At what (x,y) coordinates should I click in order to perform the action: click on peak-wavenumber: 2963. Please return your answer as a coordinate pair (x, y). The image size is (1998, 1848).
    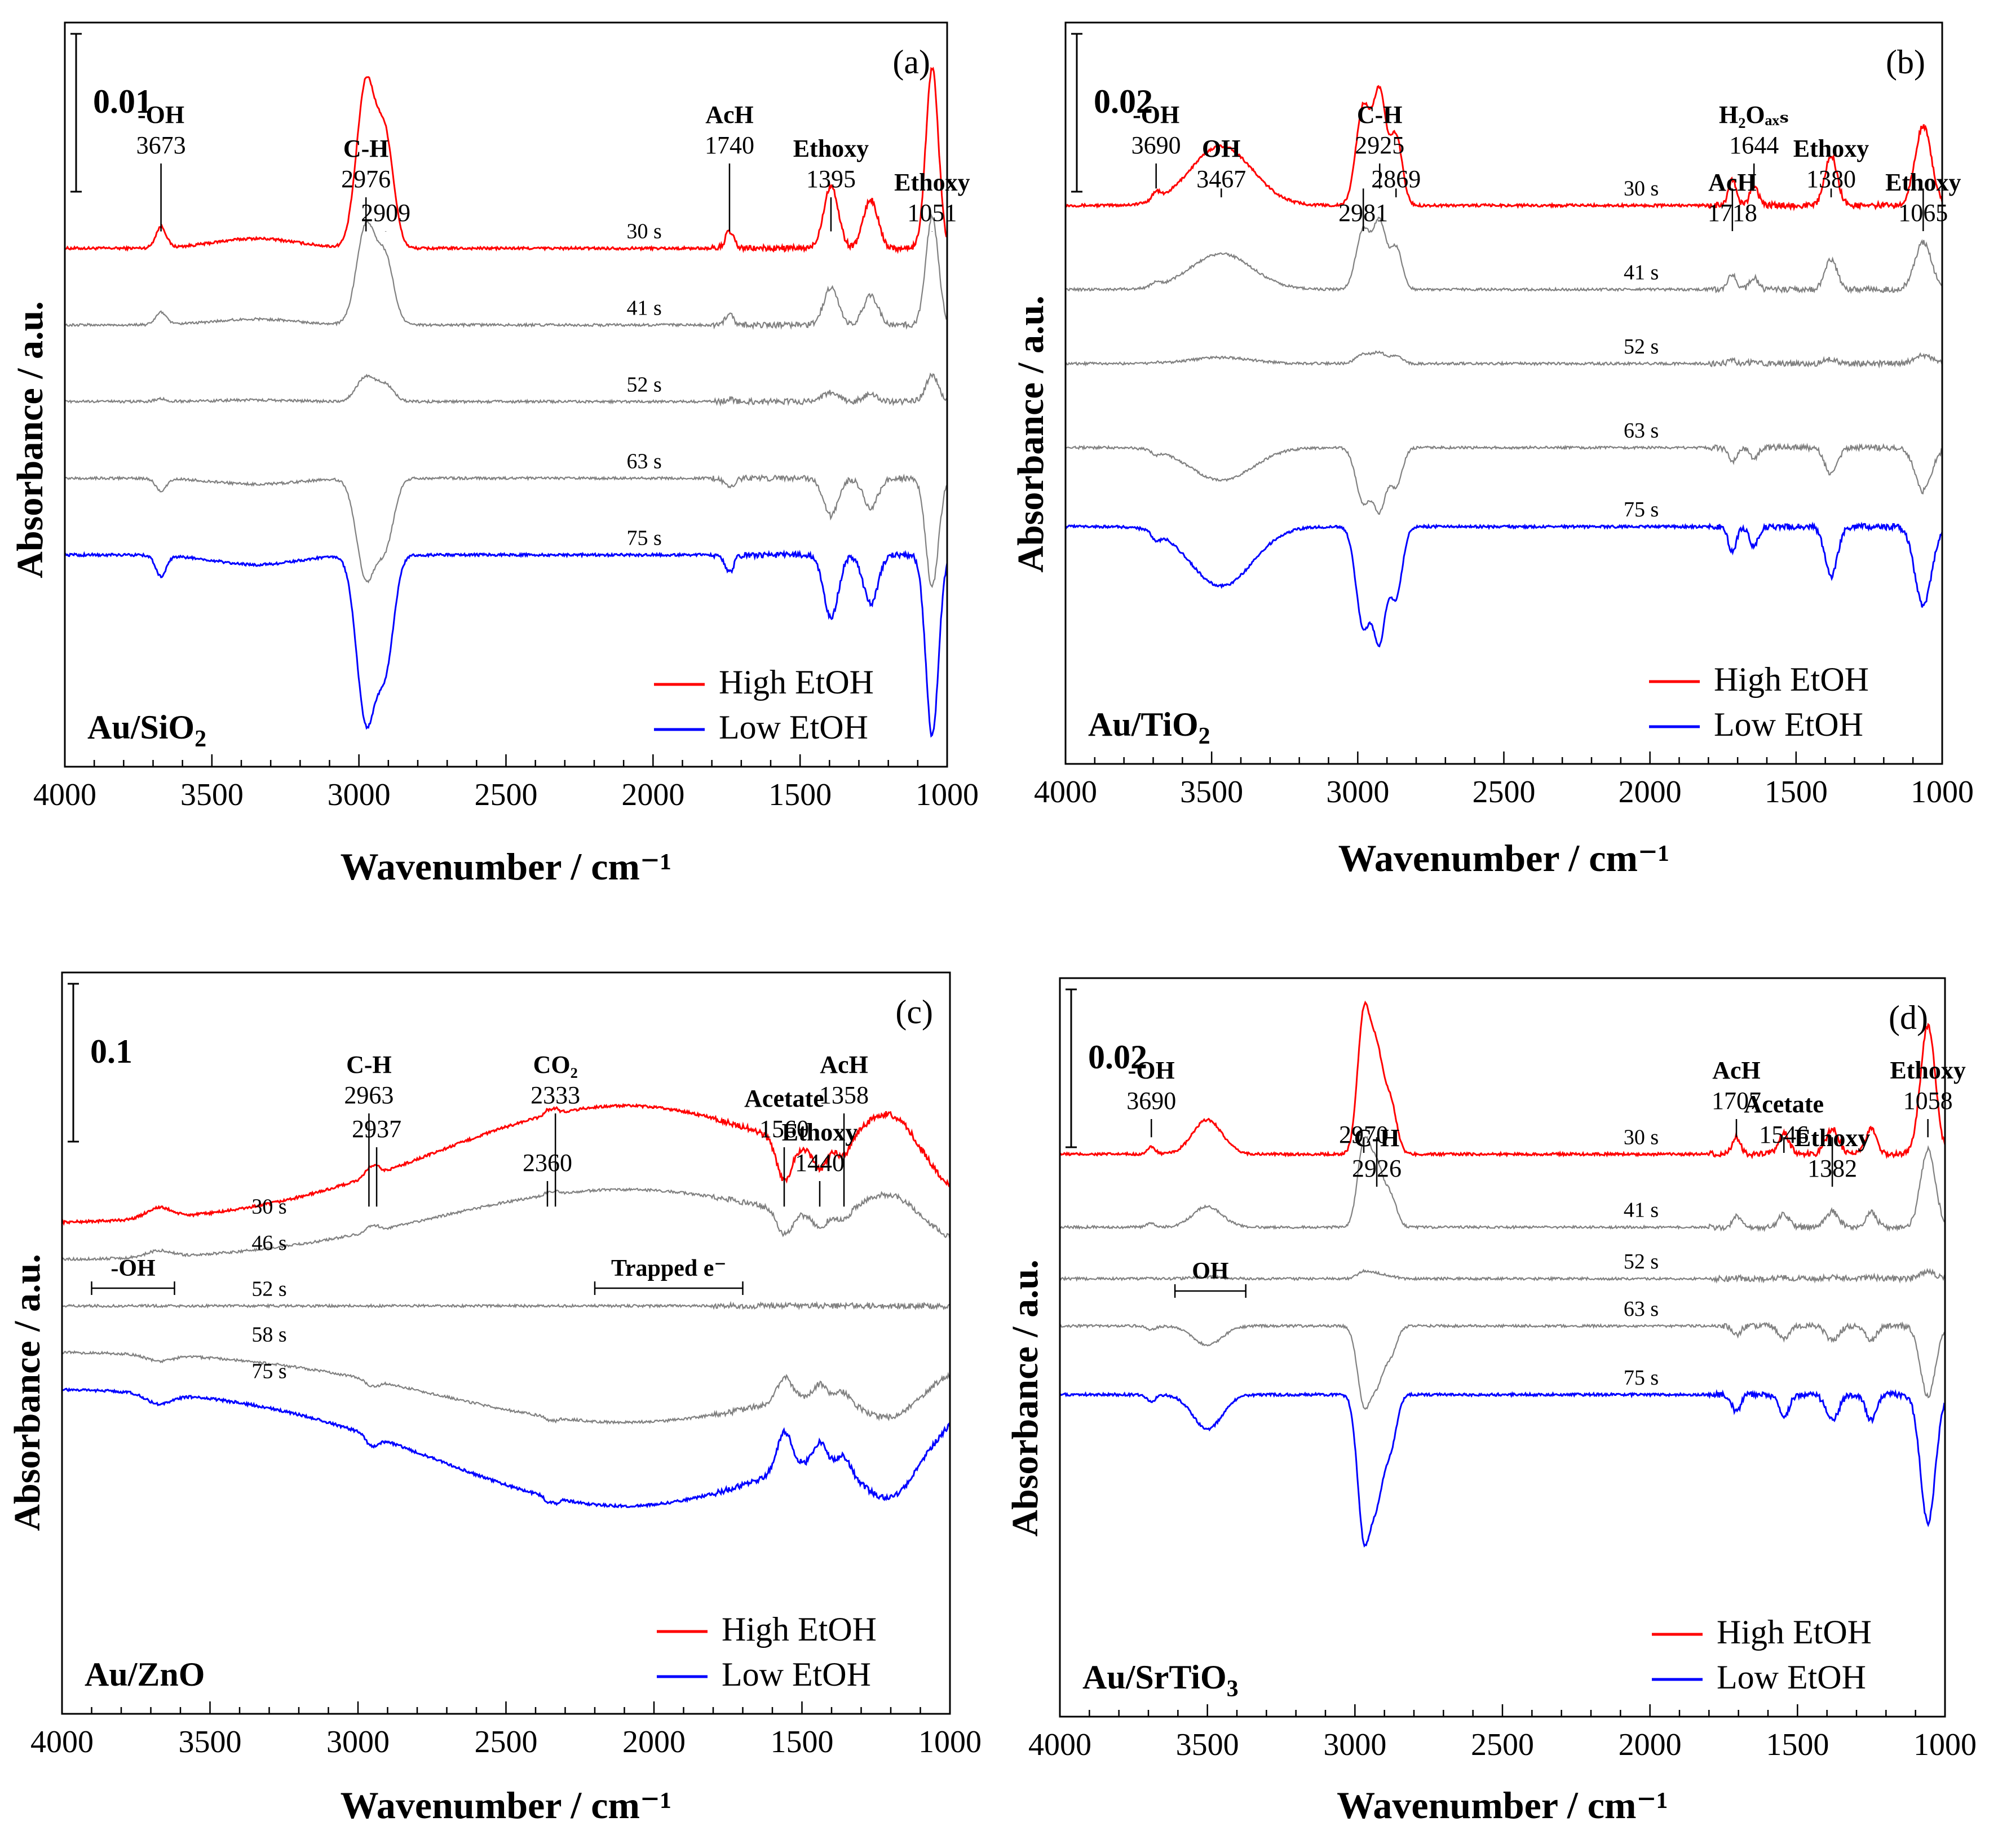
    Looking at the image, I should click on (369, 1095).